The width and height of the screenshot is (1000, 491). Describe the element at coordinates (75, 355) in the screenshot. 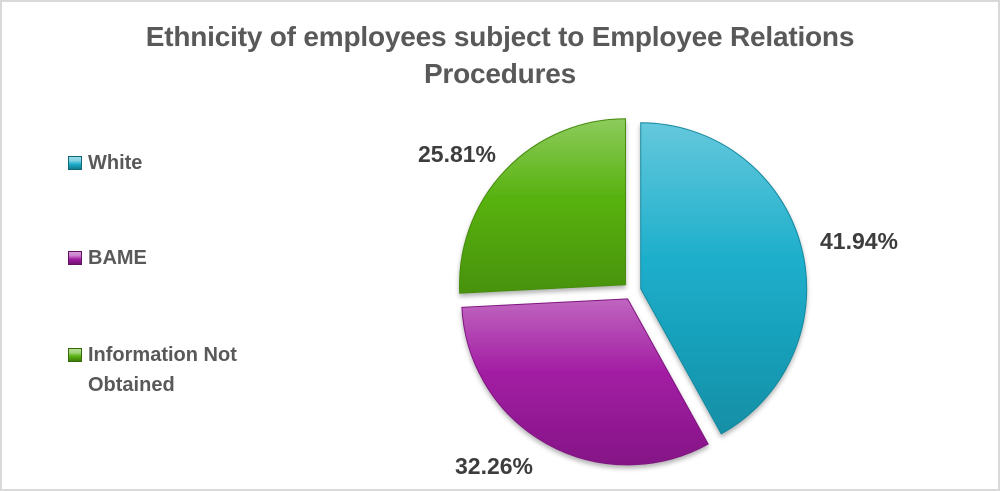

I see `legend-marker-information-not-obtained-icon` at that location.